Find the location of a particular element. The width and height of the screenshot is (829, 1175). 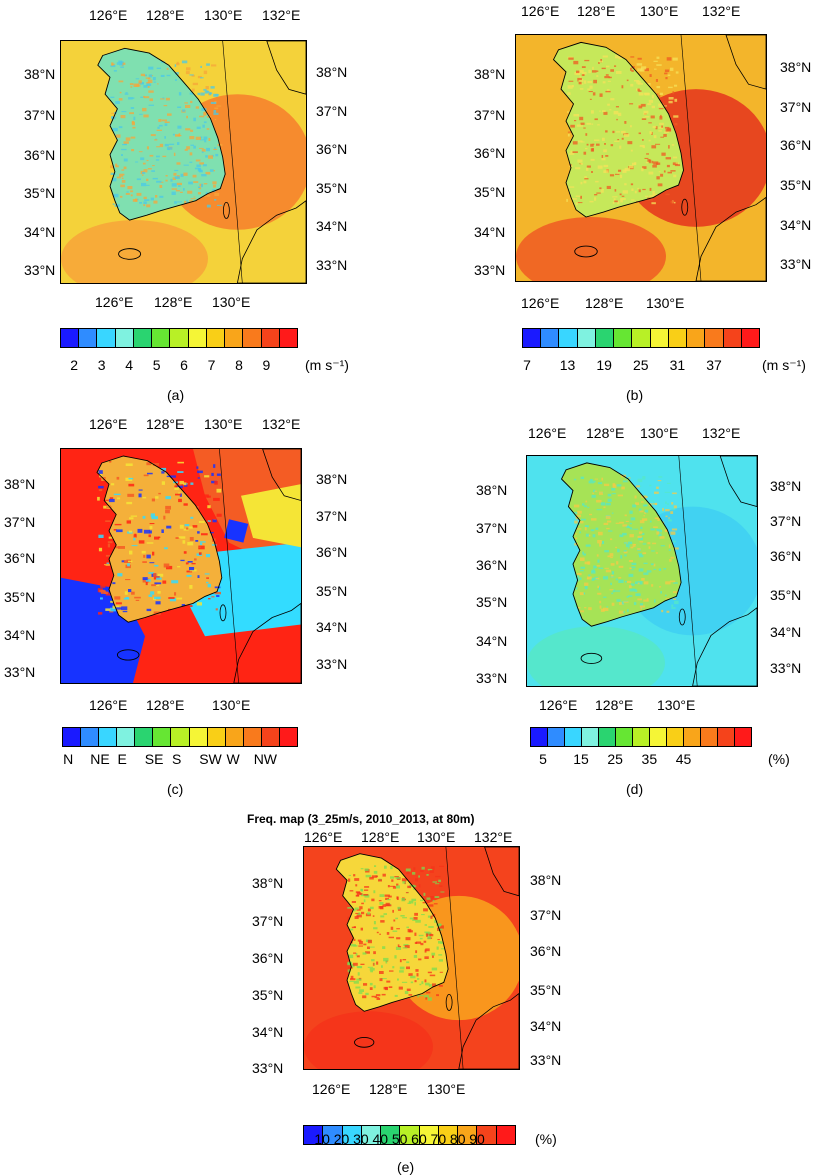

colorbar-tick-label: W is located at coordinates (233, 759).